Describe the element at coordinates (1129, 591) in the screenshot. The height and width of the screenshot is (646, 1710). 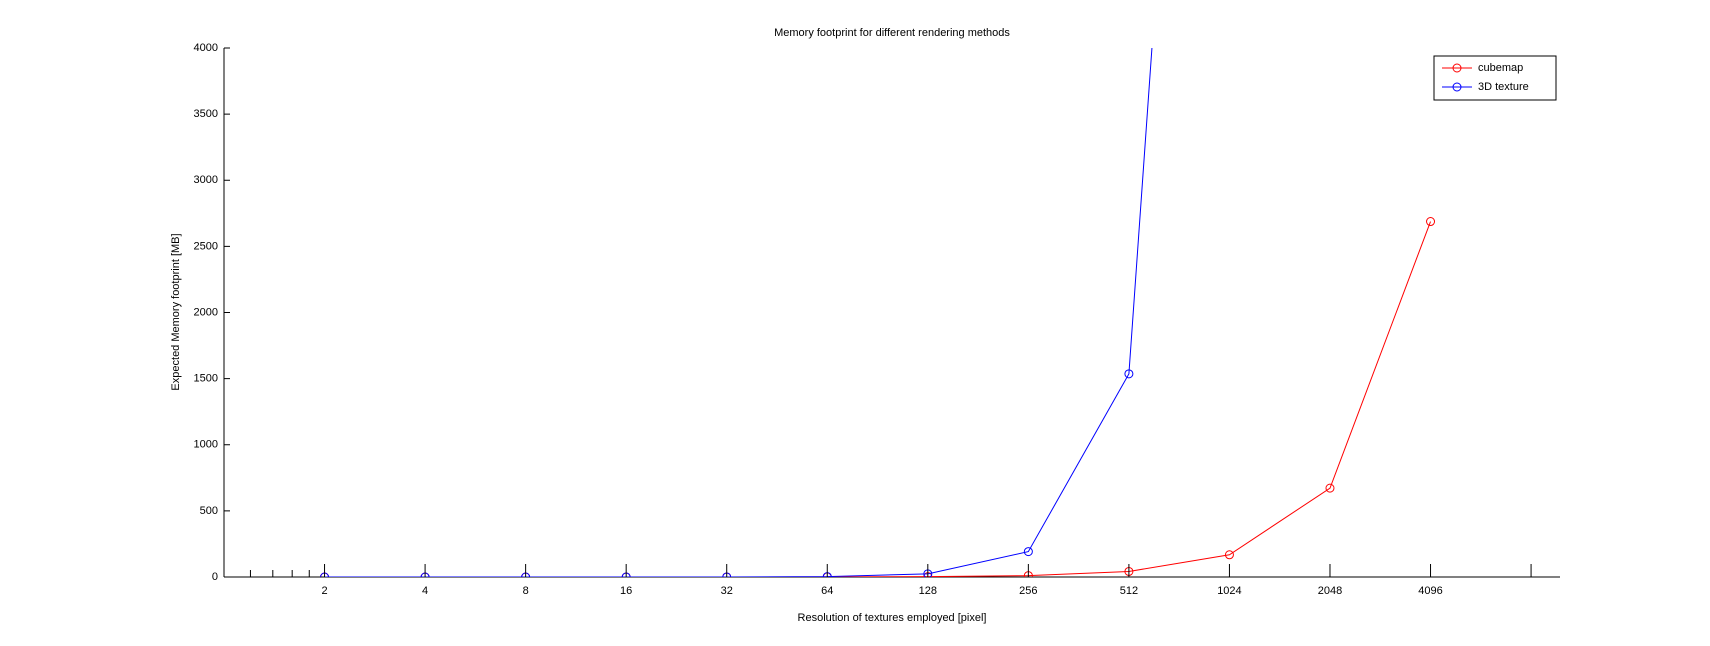
I see `x-tick-label: 512` at that location.